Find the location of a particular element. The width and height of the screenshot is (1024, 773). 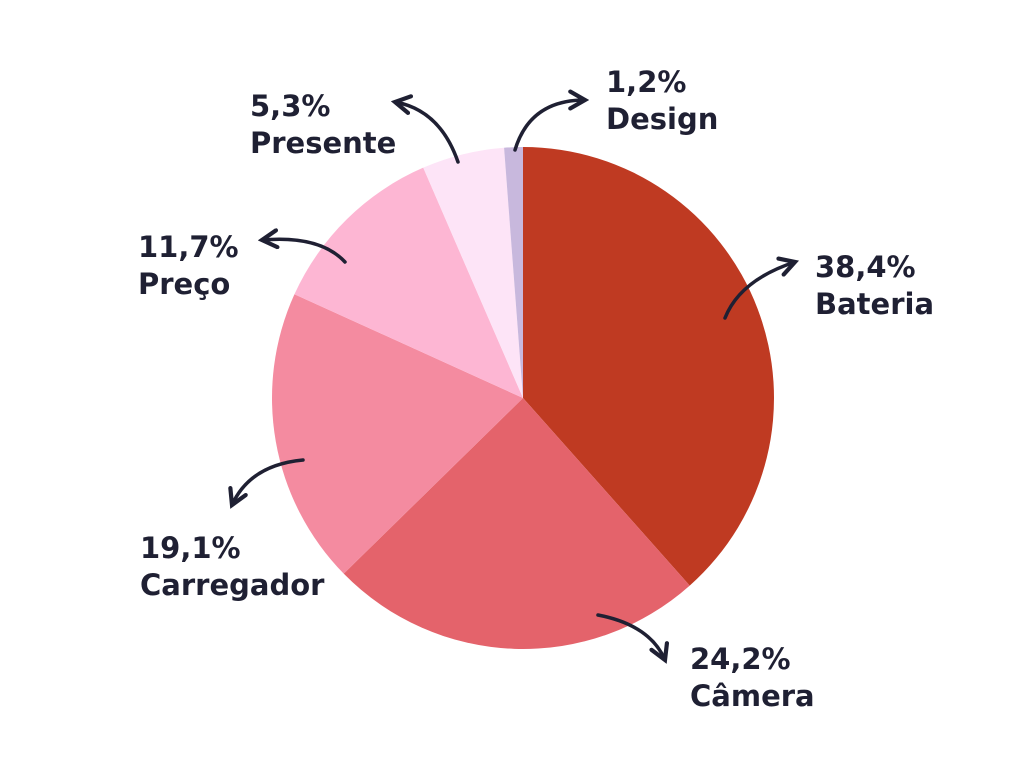

value-label: 1,2% is located at coordinates (646, 82).